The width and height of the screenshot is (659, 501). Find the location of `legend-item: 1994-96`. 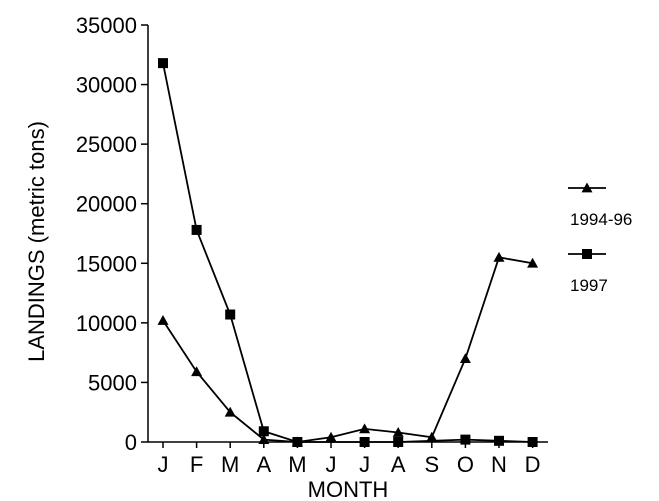

legend-item: 1994-96 is located at coordinates (600, 205).